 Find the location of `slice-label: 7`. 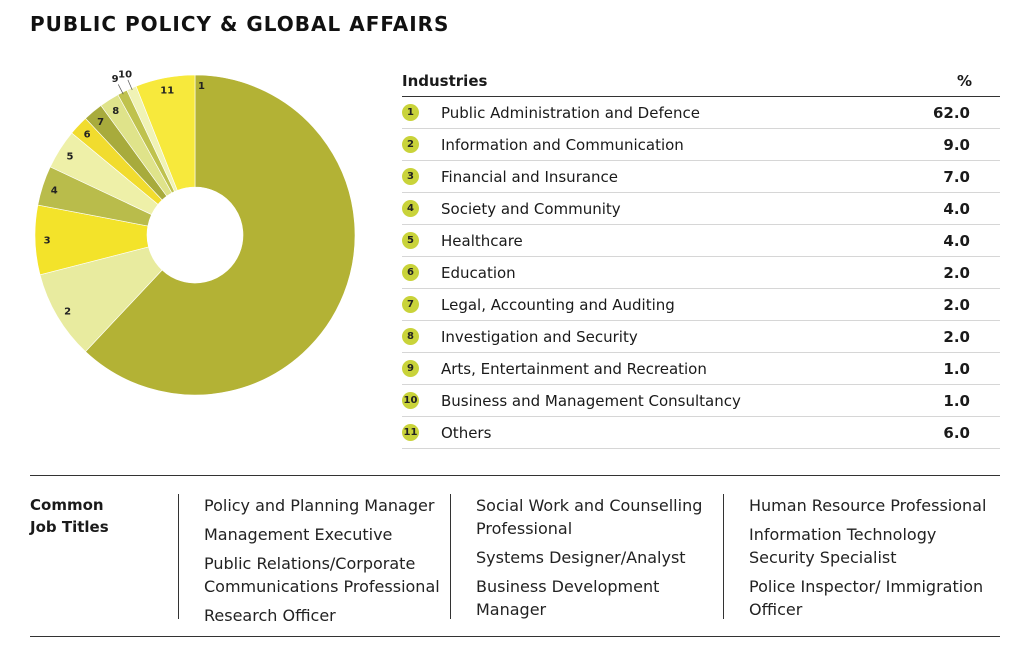

slice-label: 7 is located at coordinates (100, 122).